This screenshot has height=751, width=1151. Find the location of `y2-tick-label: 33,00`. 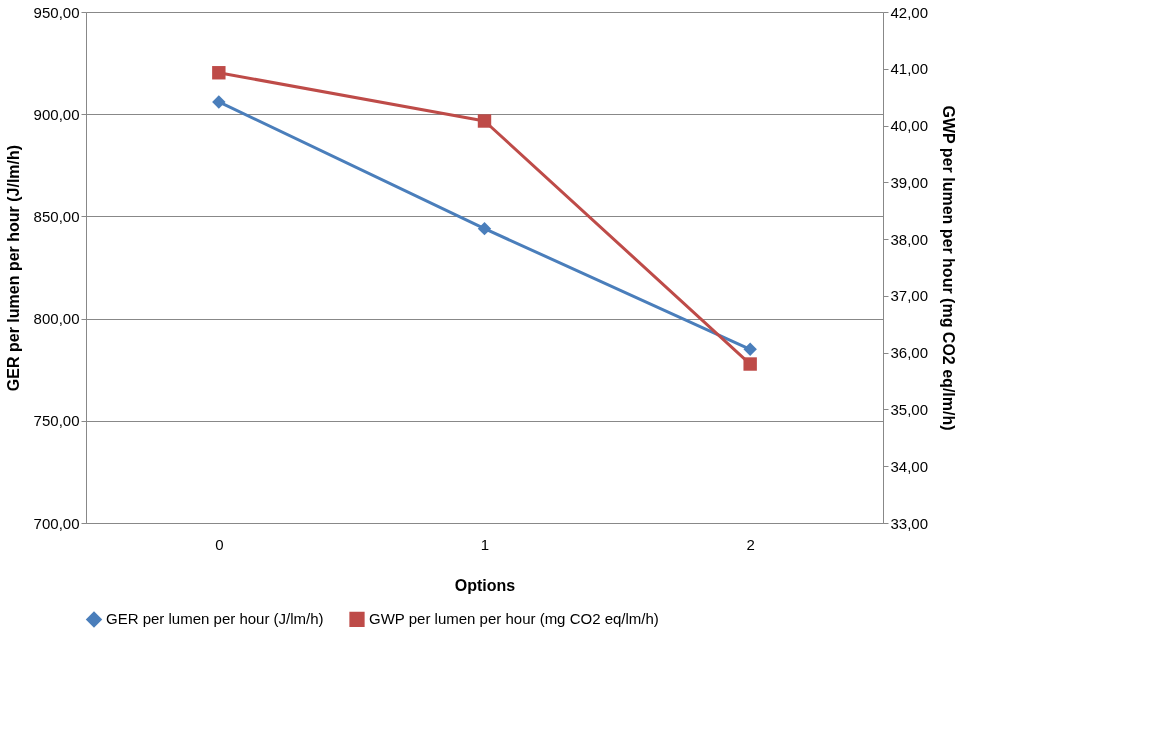

y2-tick-label: 33,00 is located at coordinates (909, 523).